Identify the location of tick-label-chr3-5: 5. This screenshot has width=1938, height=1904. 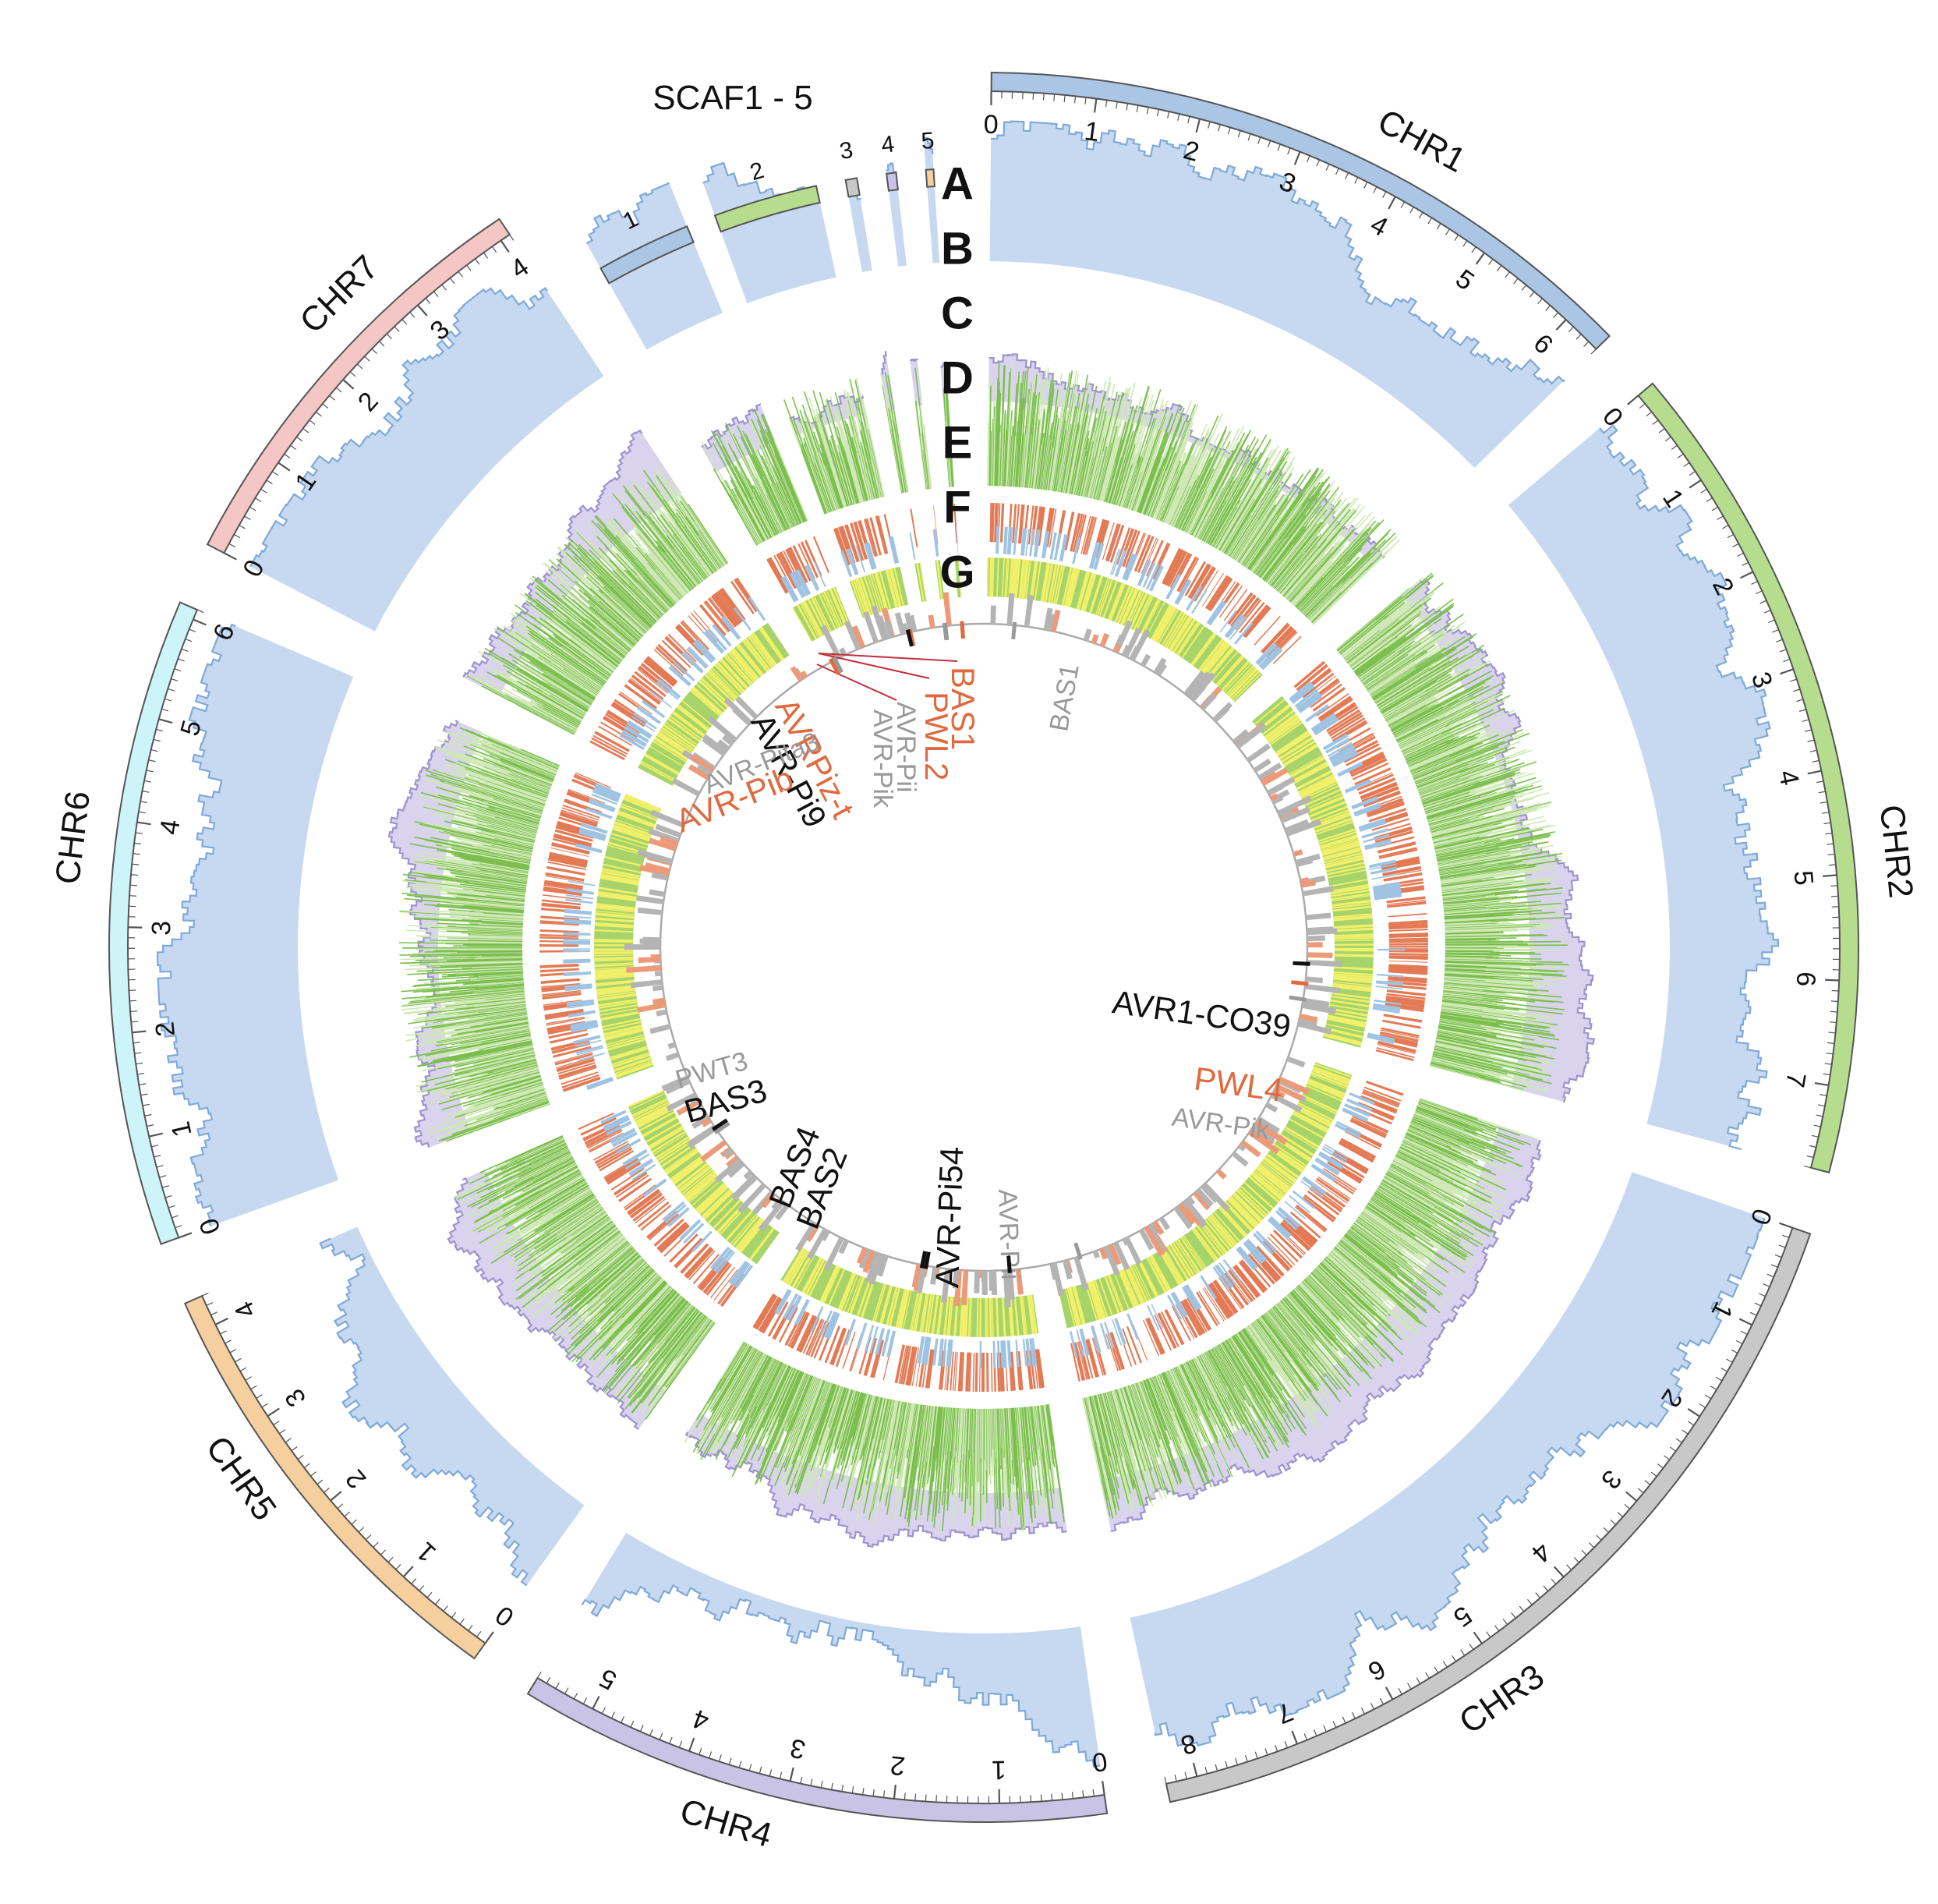
(1462, 1616).